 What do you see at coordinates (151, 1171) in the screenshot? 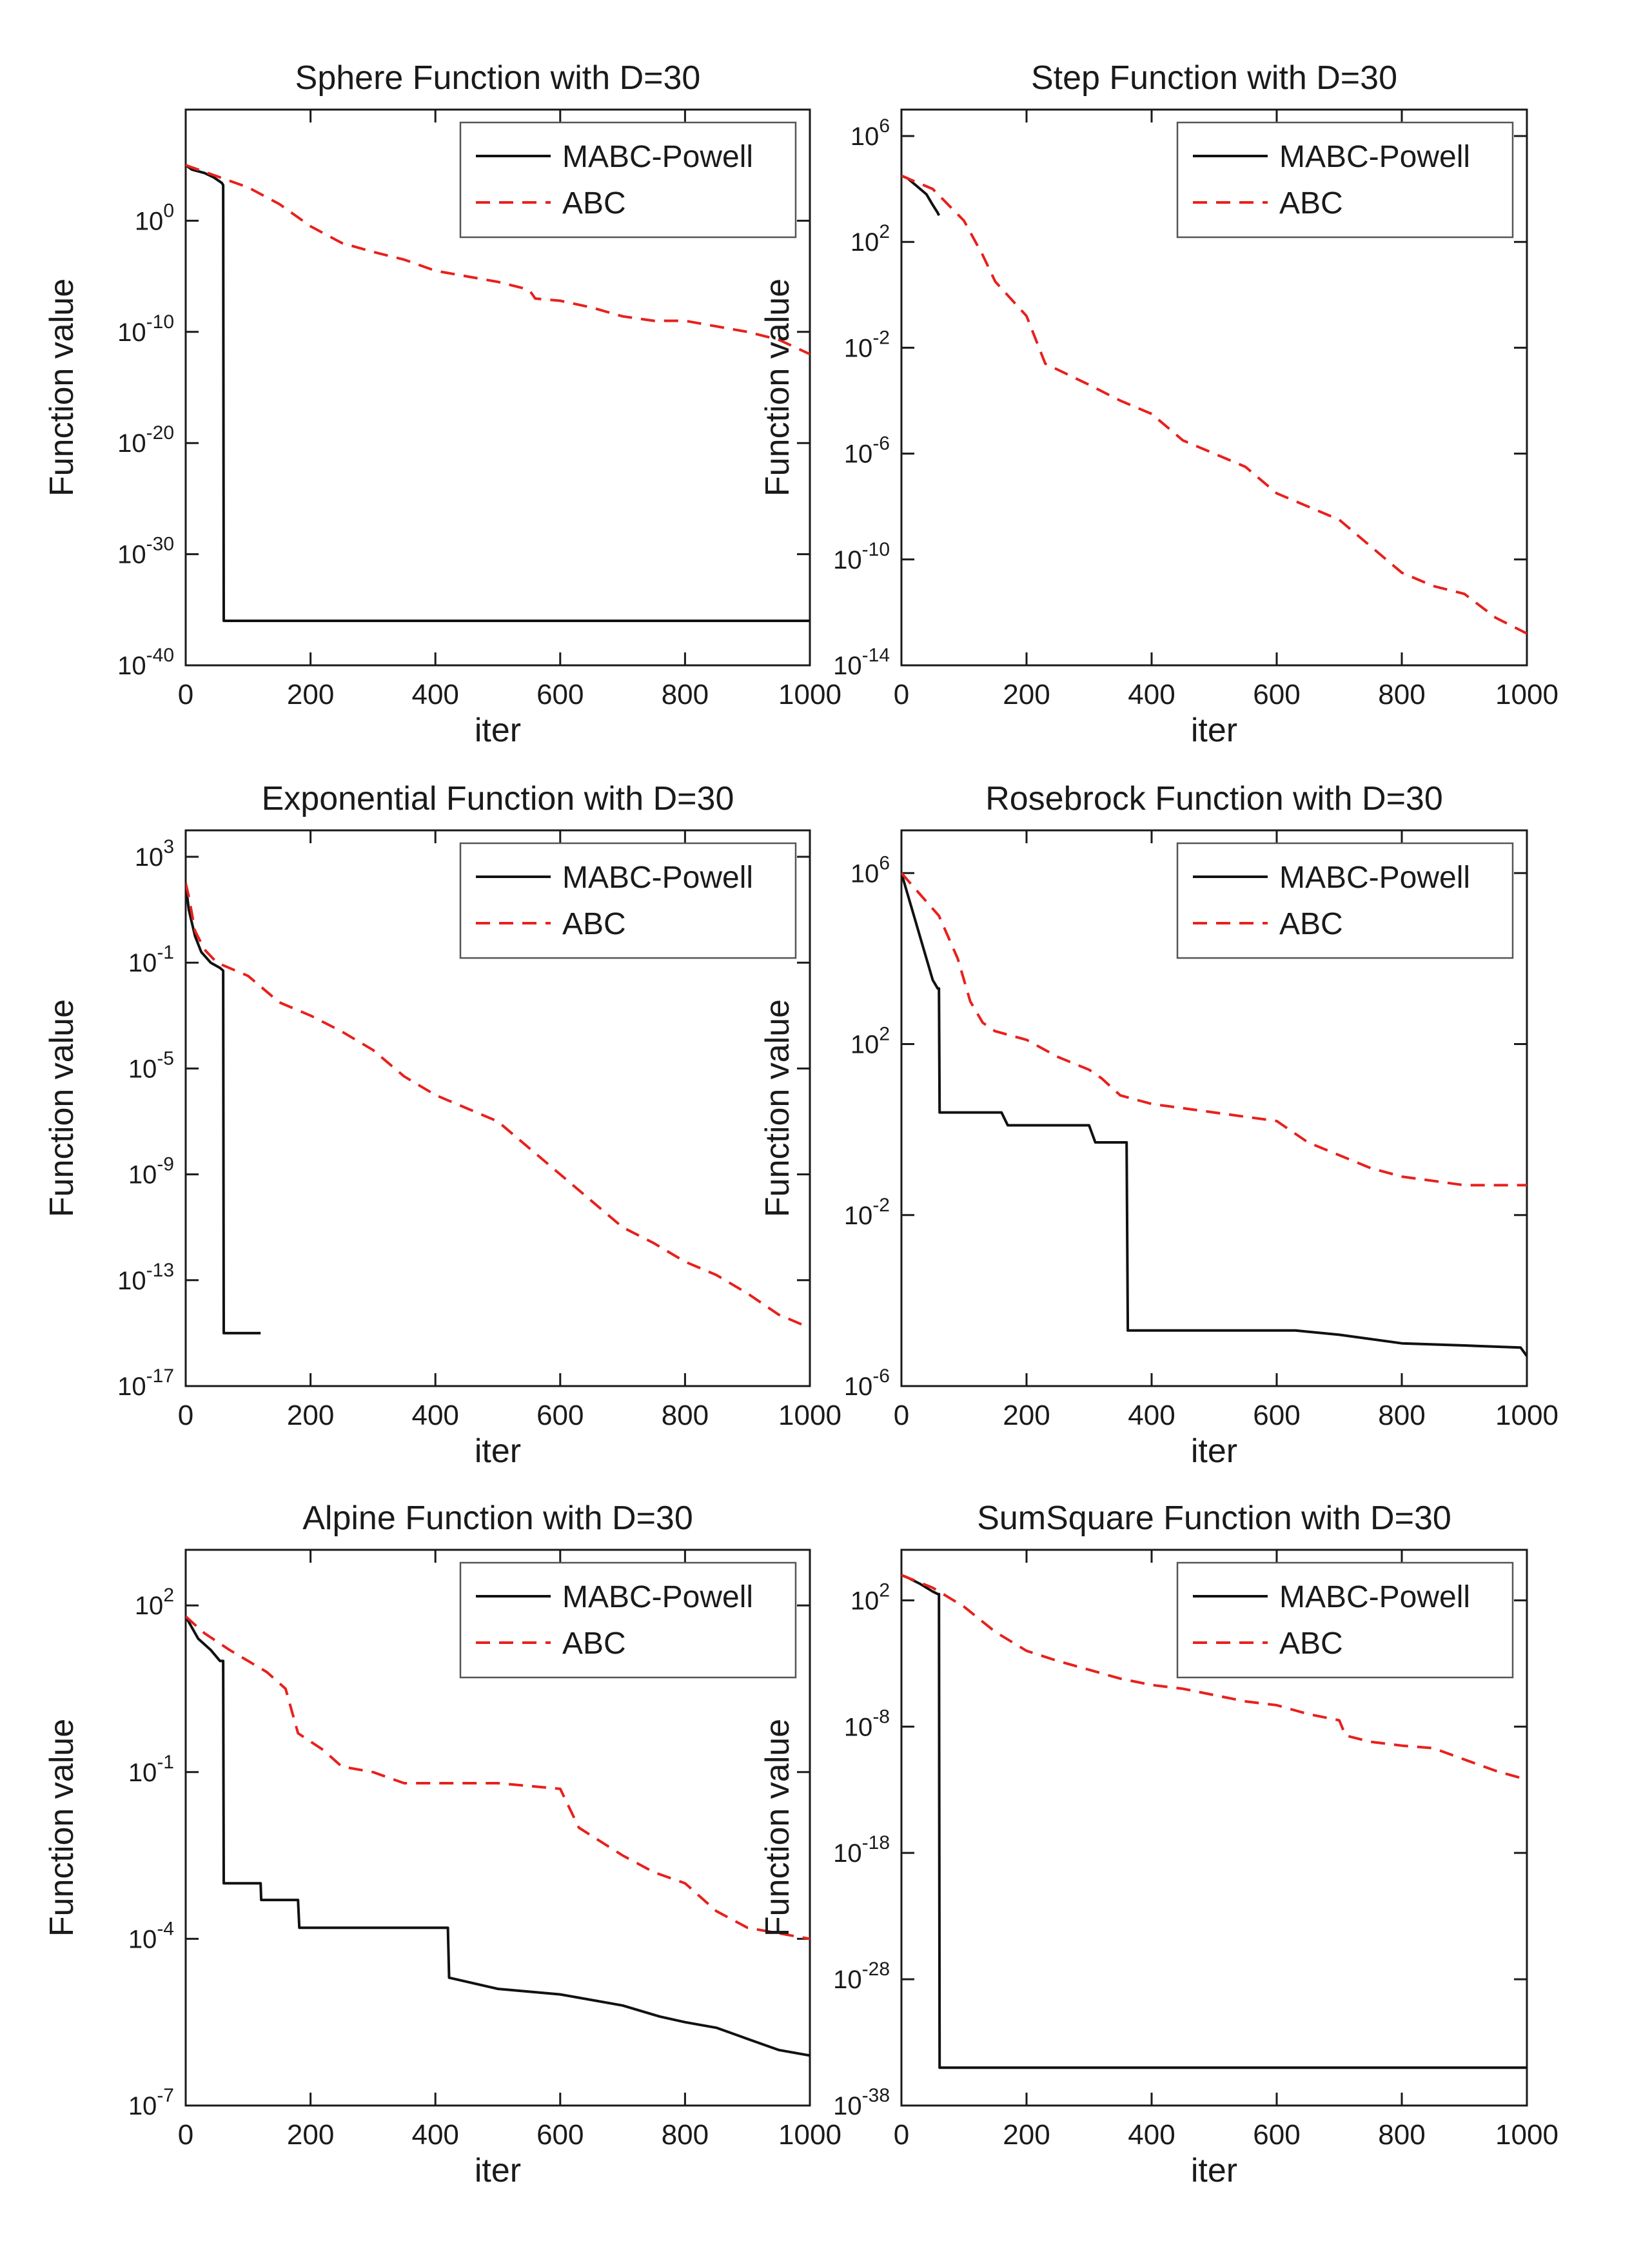
I see `y-tick-label: 10⁻⁹` at bounding box center [151, 1171].